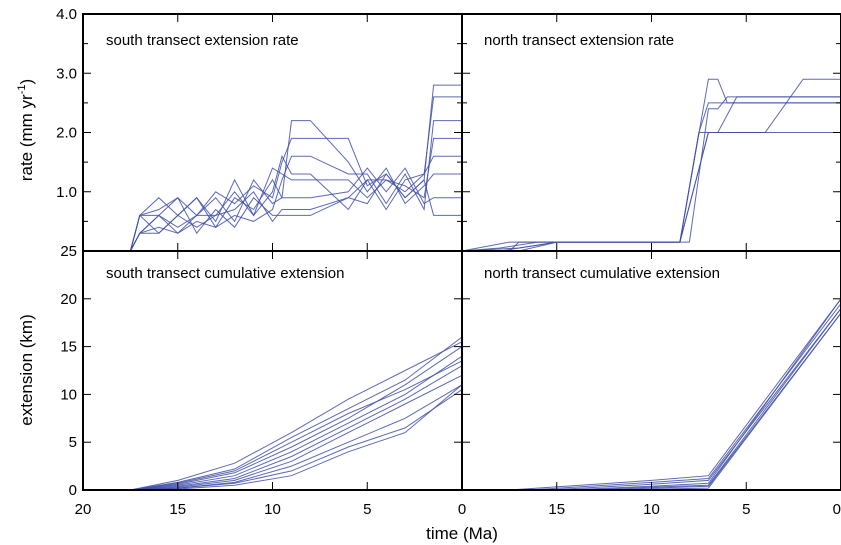 This screenshot has width=841, height=545. I want to click on rate-y-tick-label: 1.0, so click(66, 192).